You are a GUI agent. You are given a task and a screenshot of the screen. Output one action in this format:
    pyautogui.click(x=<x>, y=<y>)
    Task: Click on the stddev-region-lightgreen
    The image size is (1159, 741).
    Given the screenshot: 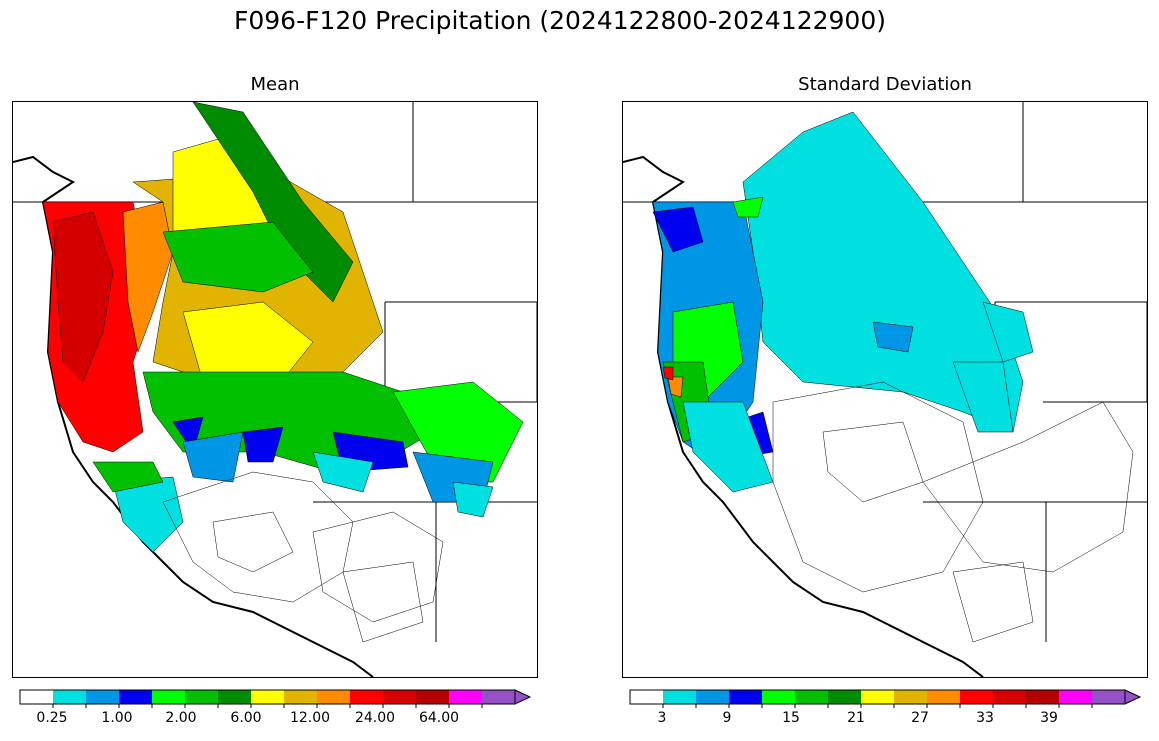 What is the action you would take?
    pyautogui.click(x=748, y=207)
    